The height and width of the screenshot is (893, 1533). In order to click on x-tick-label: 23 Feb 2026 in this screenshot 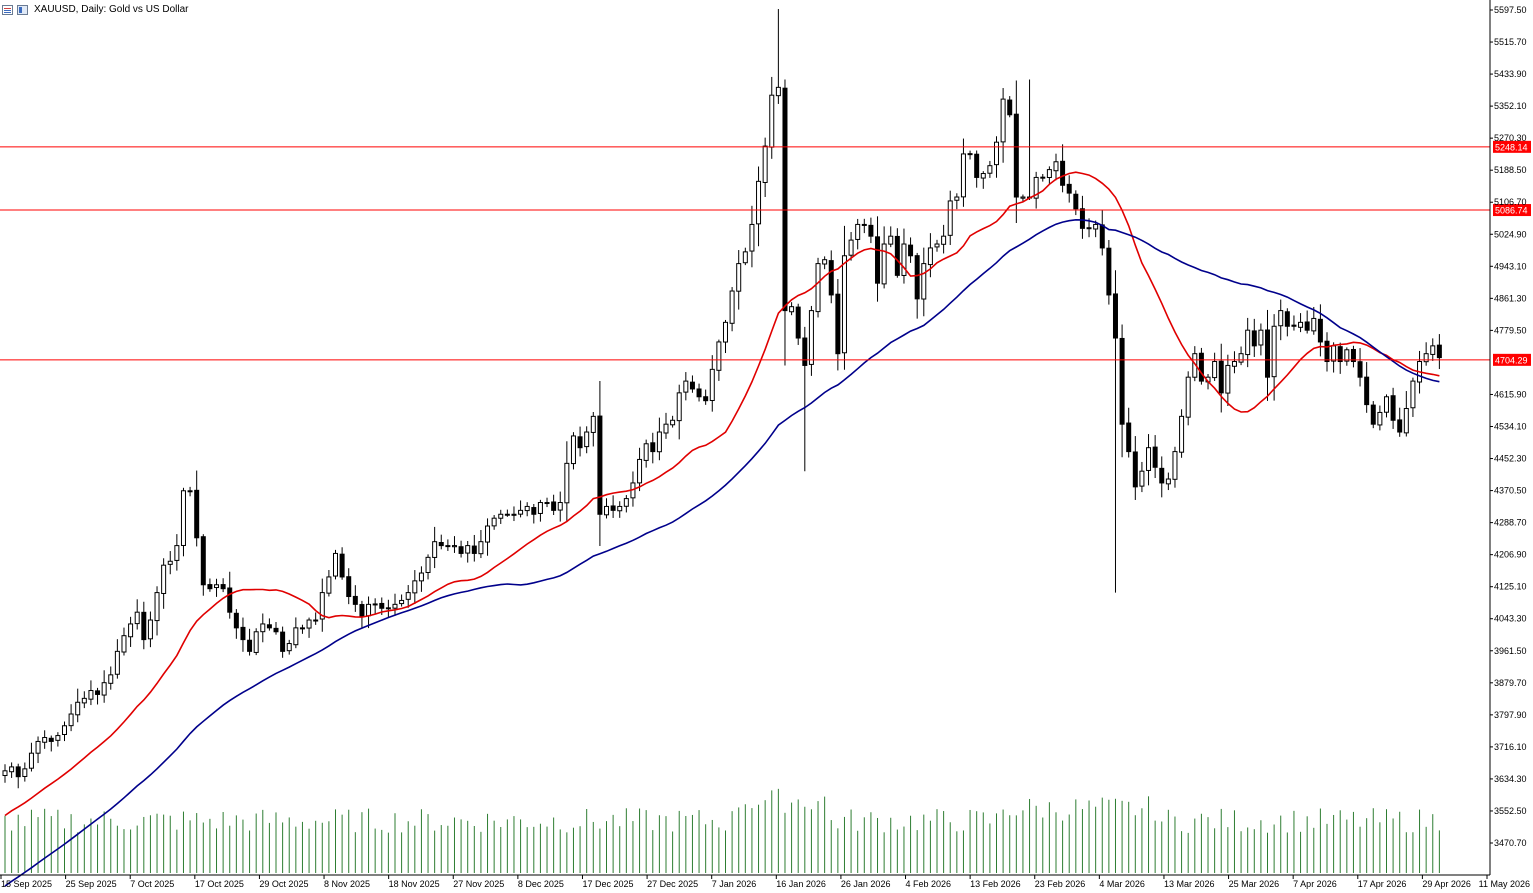, I will do `click(1060, 884)`.